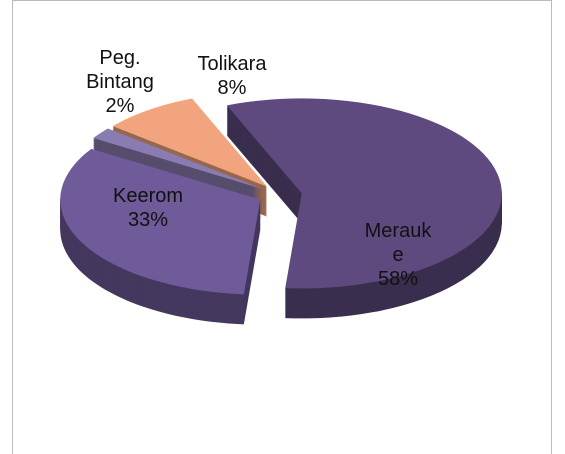  I want to click on percent-label: 8%, so click(232, 88).